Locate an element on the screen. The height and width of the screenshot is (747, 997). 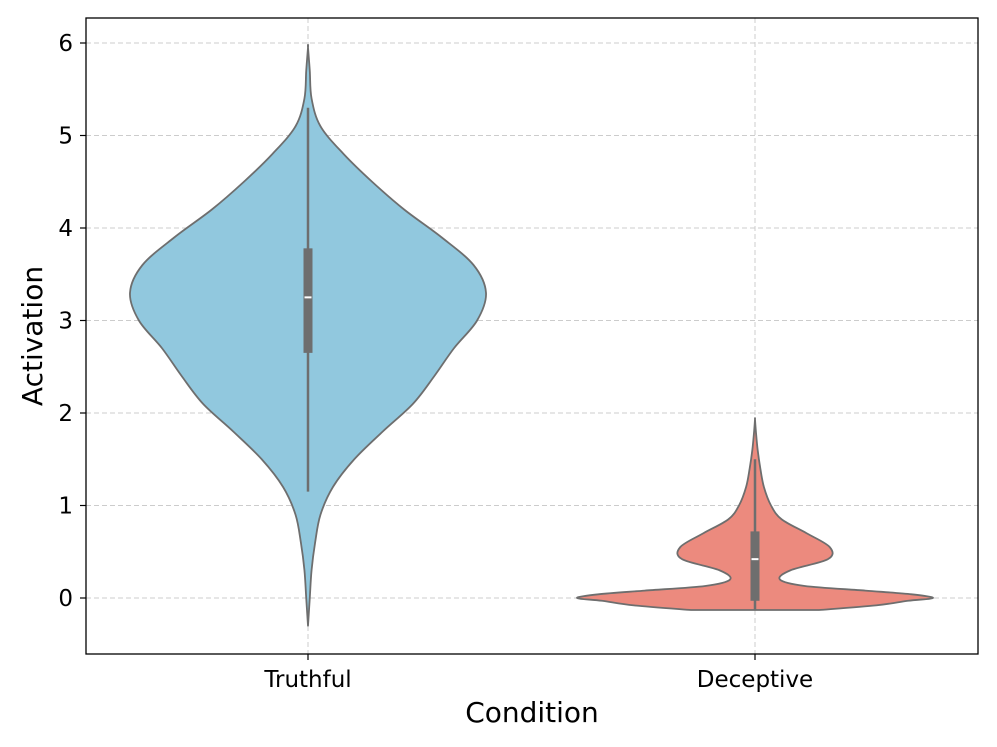
y-tick-label: 0 is located at coordinates (65, 599).